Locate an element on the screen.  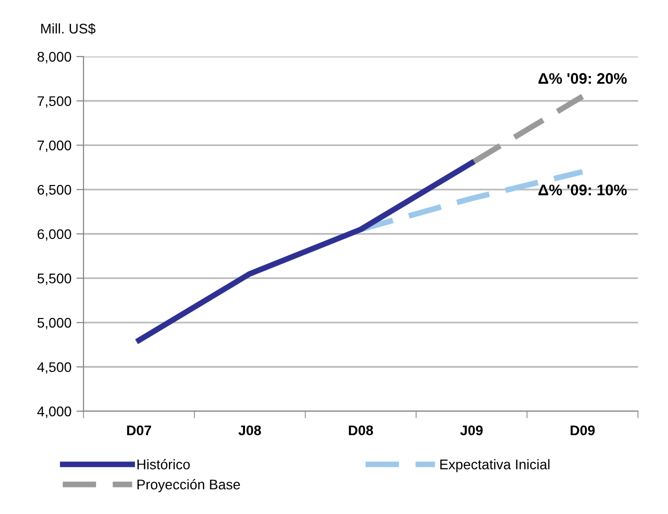
x-tick-label: D09 is located at coordinates (582, 430).